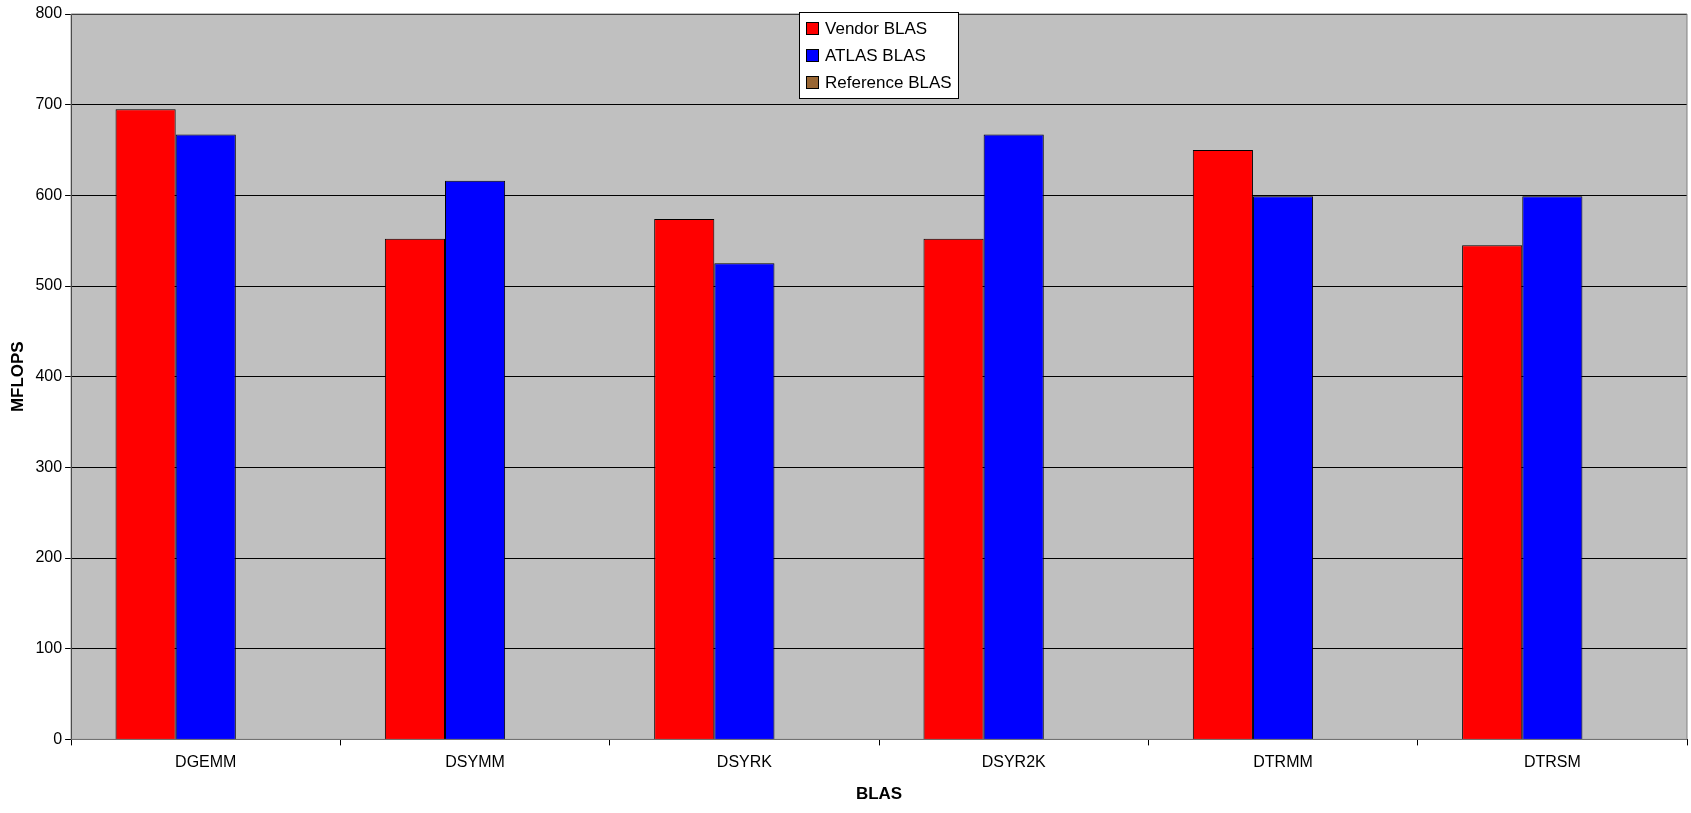  I want to click on y-tick-label: 600, so click(49, 194).